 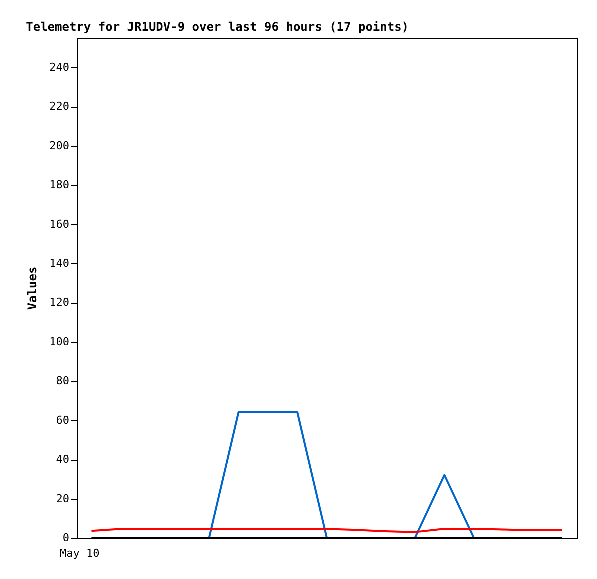 I want to click on y-tick-label: 240, so click(x=60, y=67).